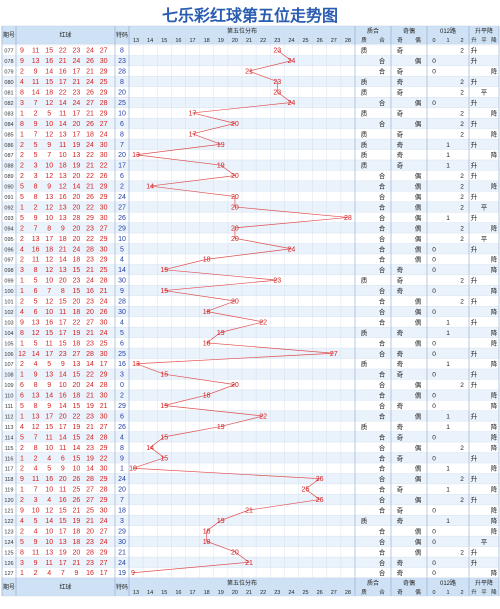 This screenshot has height=609, width=500. Describe the element at coordinates (164, 41) in the screenshot. I see `header-dist-col-label: 15` at that location.